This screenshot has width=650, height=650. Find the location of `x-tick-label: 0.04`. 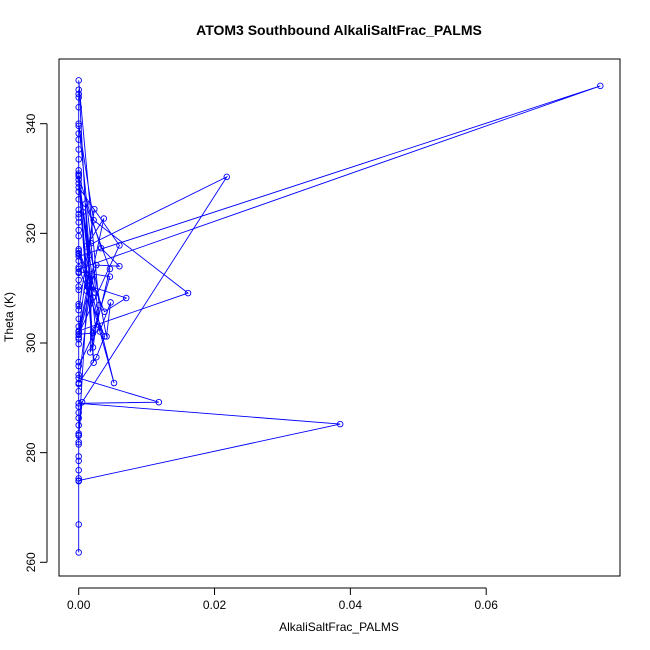

x-tick-label: 0.04 is located at coordinates (351, 605).